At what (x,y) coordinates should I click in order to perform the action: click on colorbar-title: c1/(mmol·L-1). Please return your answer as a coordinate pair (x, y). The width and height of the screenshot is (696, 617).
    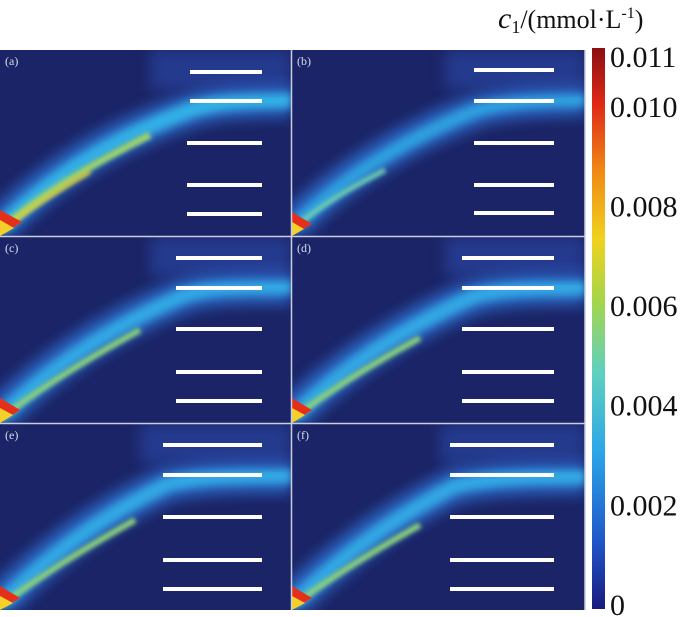
    Looking at the image, I should click on (570, 19).